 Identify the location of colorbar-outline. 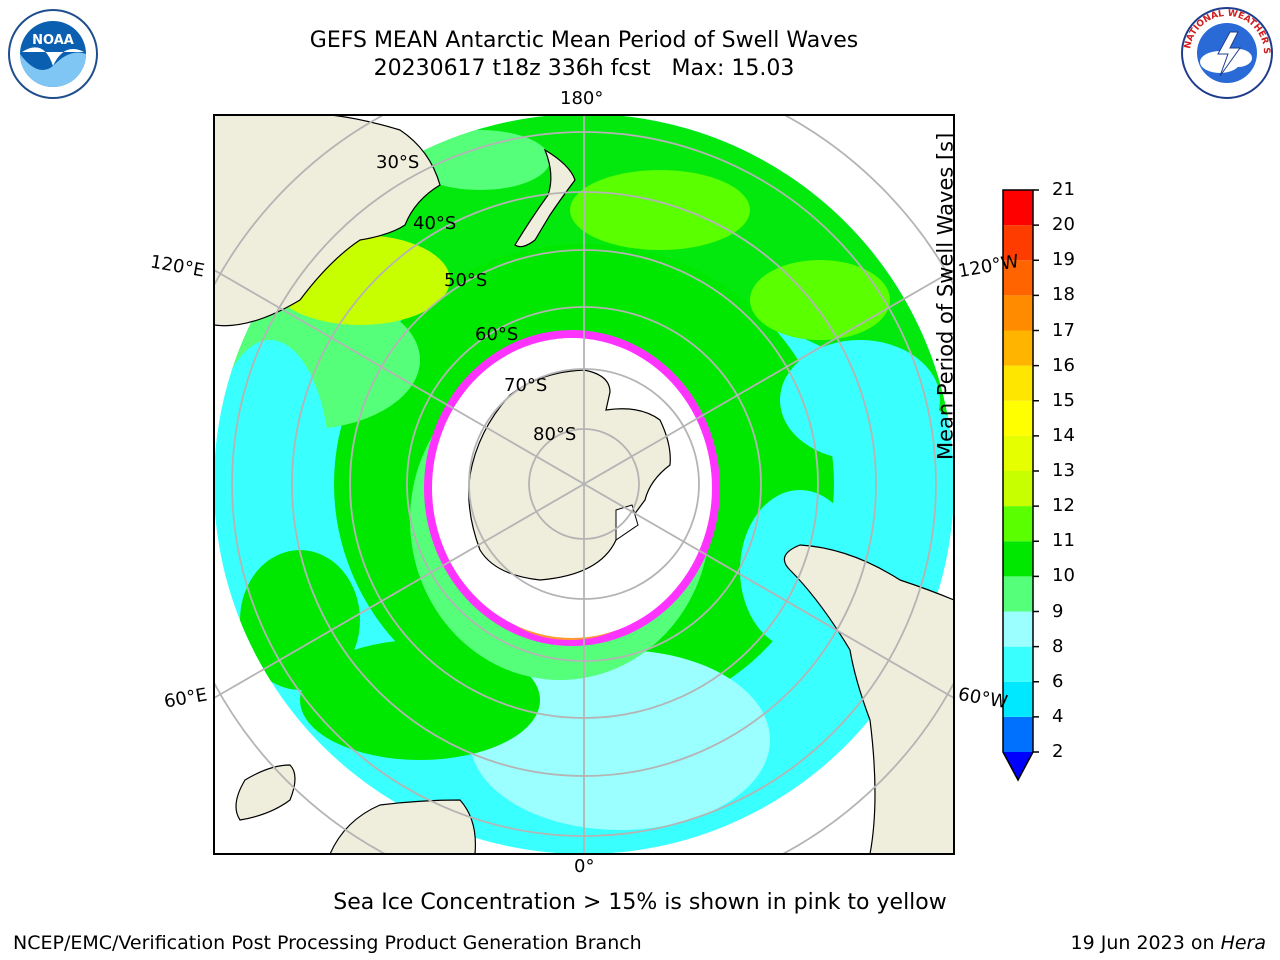
(1018, 485).